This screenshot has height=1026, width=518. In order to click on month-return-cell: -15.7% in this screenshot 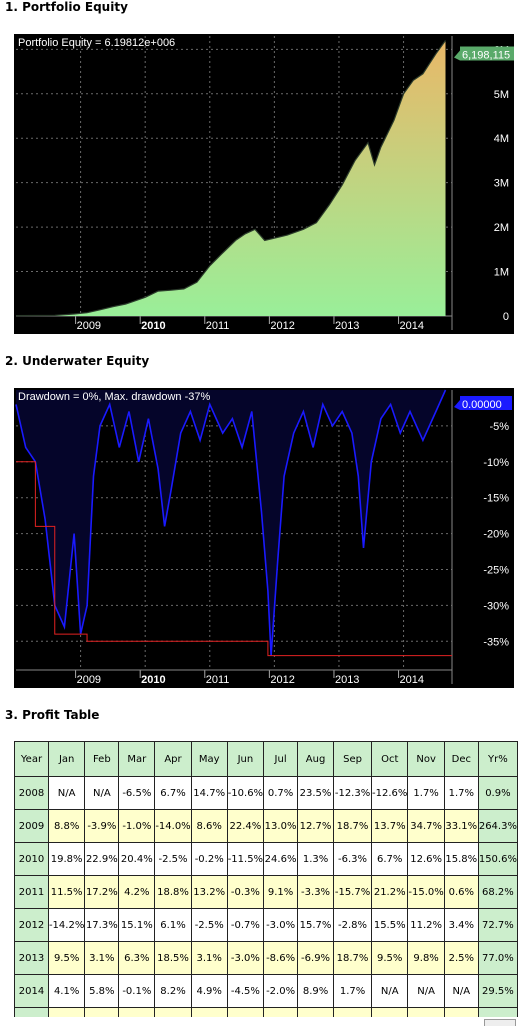, I will do `click(353, 892)`.